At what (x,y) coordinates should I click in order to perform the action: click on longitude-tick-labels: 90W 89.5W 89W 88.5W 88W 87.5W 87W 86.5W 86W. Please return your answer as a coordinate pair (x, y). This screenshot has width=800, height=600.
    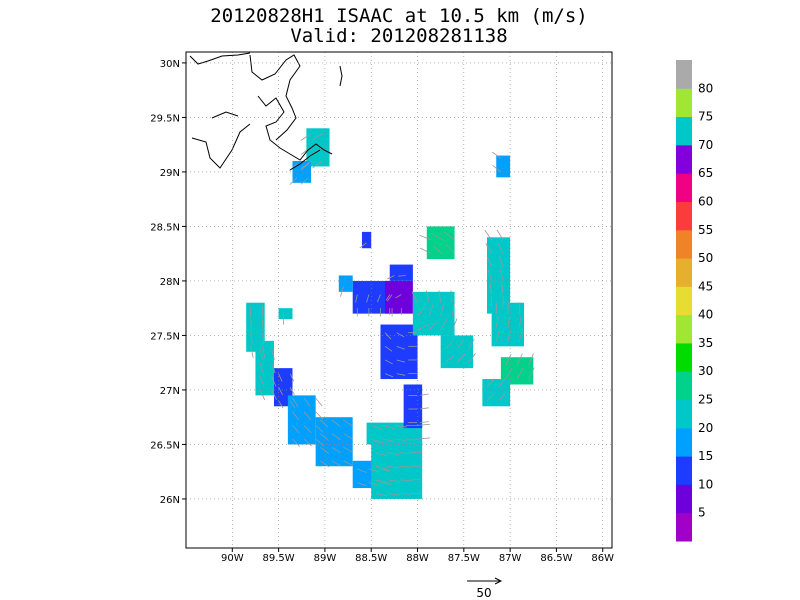
    Looking at the image, I should click on (417, 558).